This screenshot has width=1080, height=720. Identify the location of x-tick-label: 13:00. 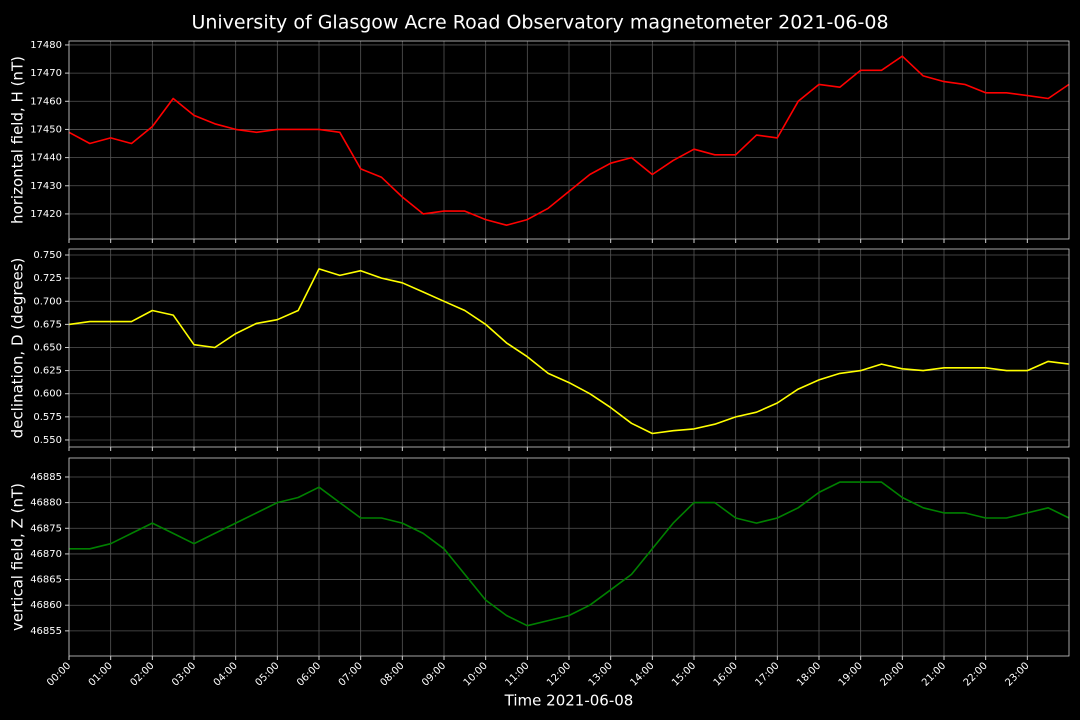
(601, 674).